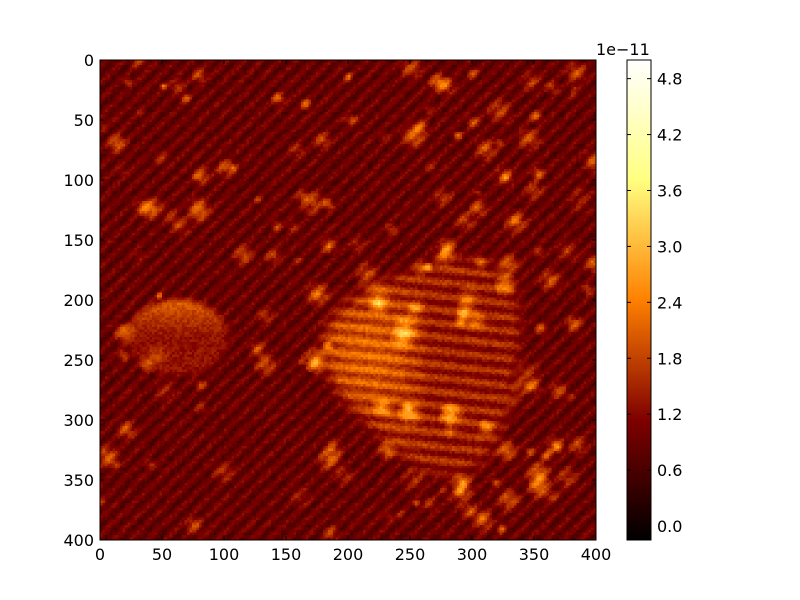 This screenshot has height=600, width=800. Describe the element at coordinates (78, 300) in the screenshot. I see `y-tick-label: 200` at that location.